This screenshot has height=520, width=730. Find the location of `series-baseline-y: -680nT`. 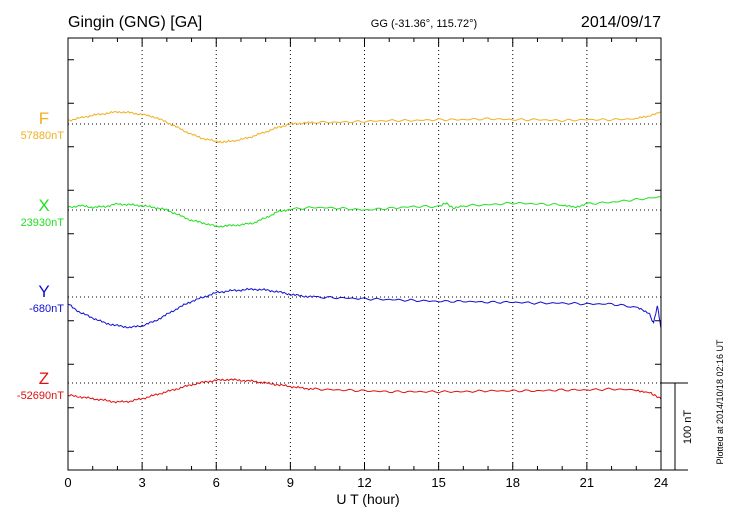

series-baseline-y: -680nT is located at coordinates (46, 309).